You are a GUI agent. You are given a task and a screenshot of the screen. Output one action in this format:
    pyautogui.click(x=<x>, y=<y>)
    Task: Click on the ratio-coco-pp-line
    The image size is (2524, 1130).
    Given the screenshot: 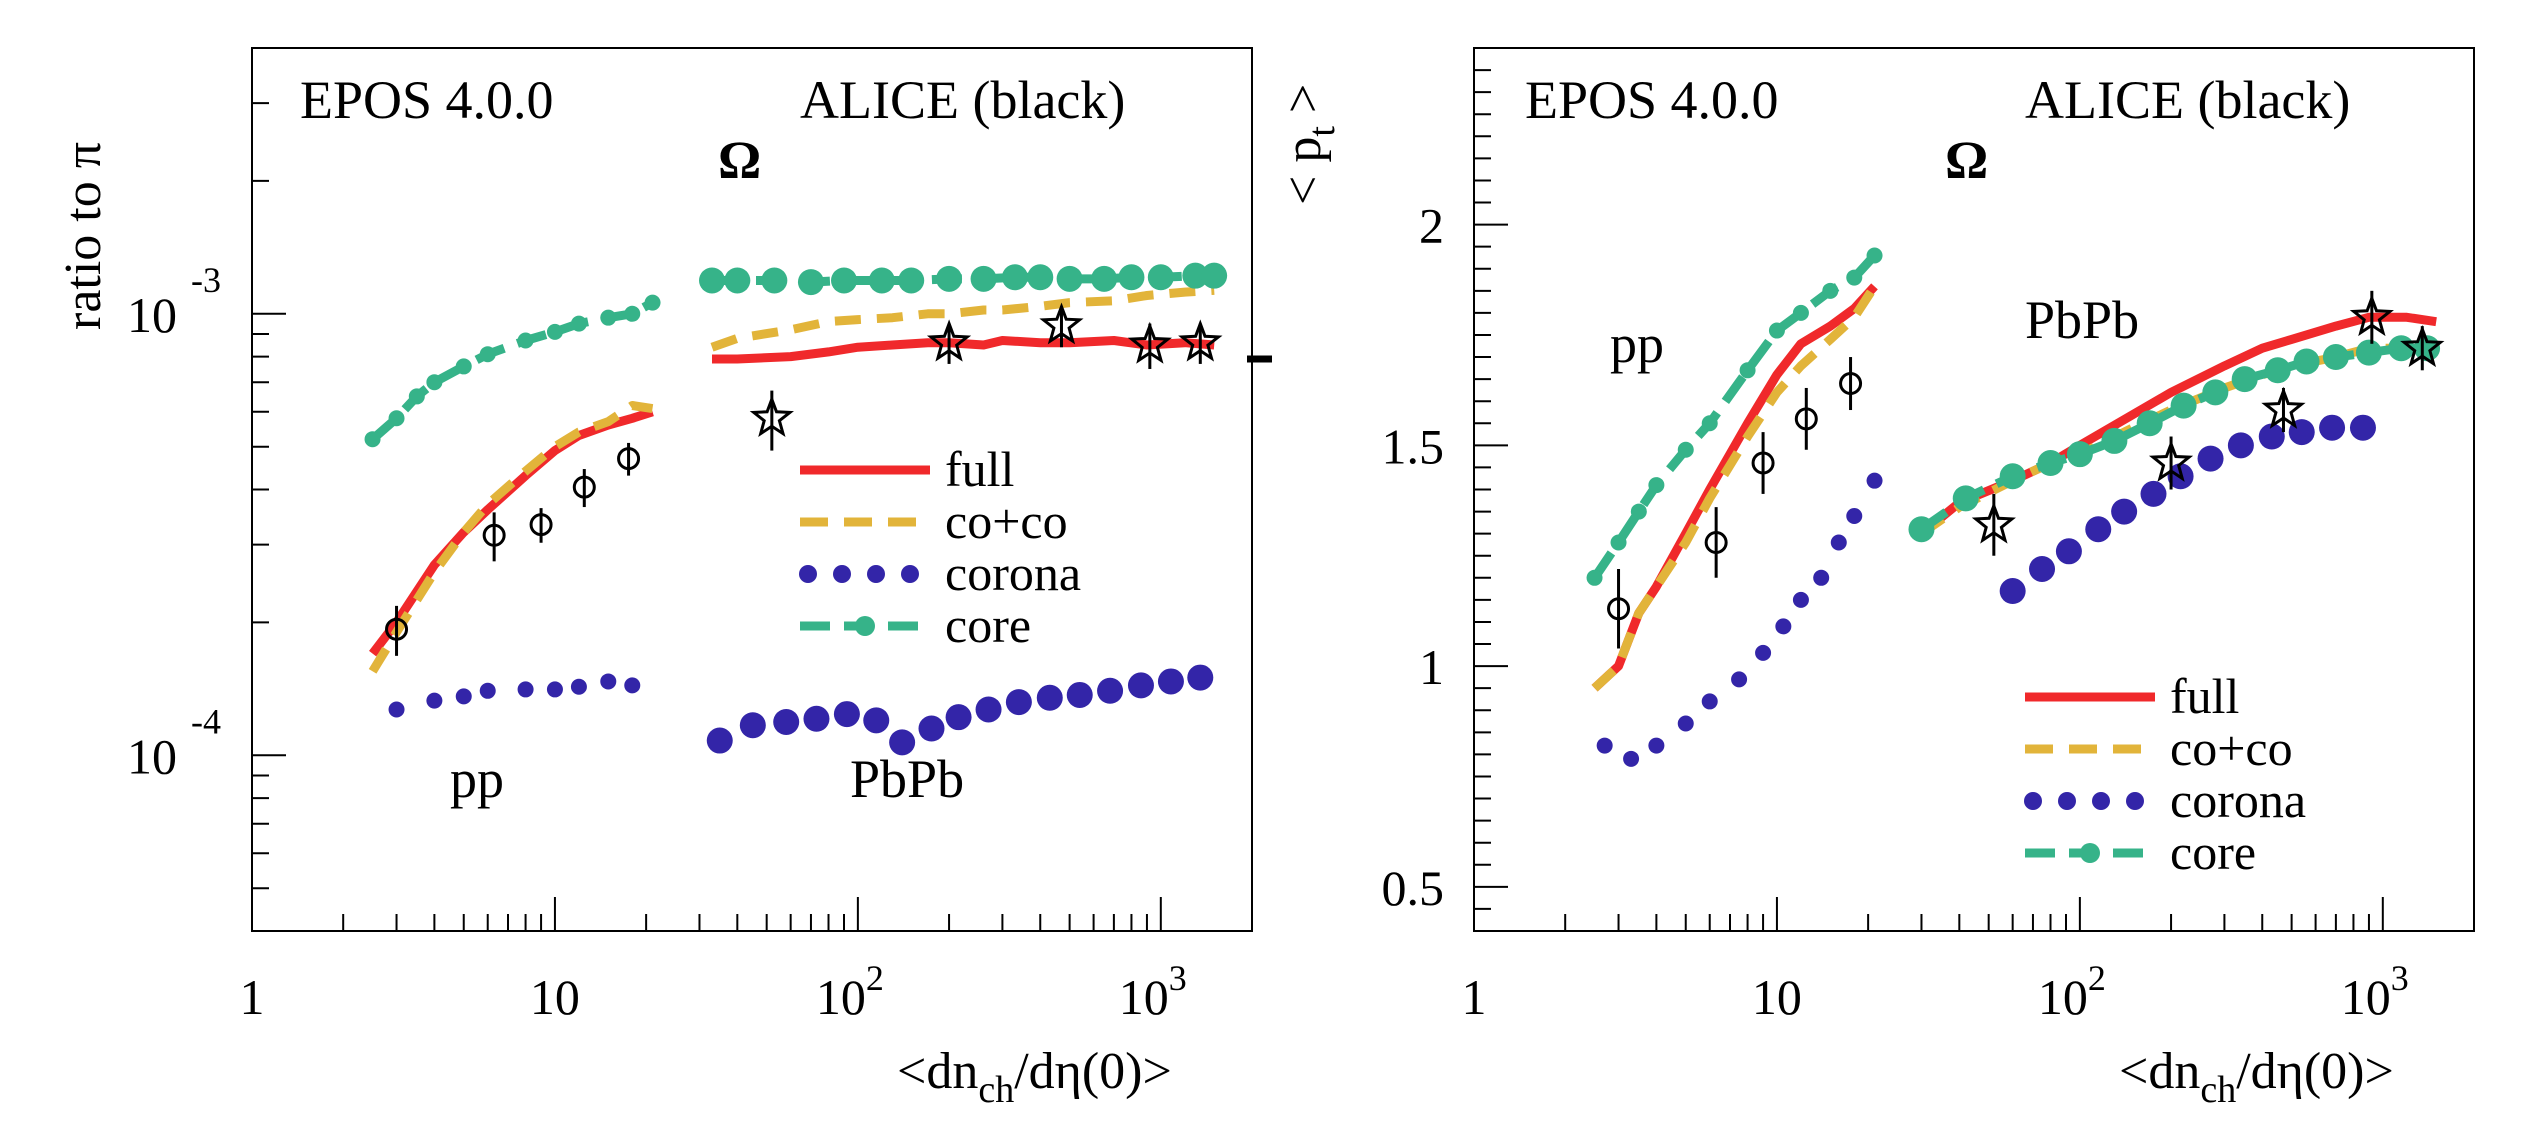 What is the action you would take?
    pyautogui.click(x=511, y=537)
    